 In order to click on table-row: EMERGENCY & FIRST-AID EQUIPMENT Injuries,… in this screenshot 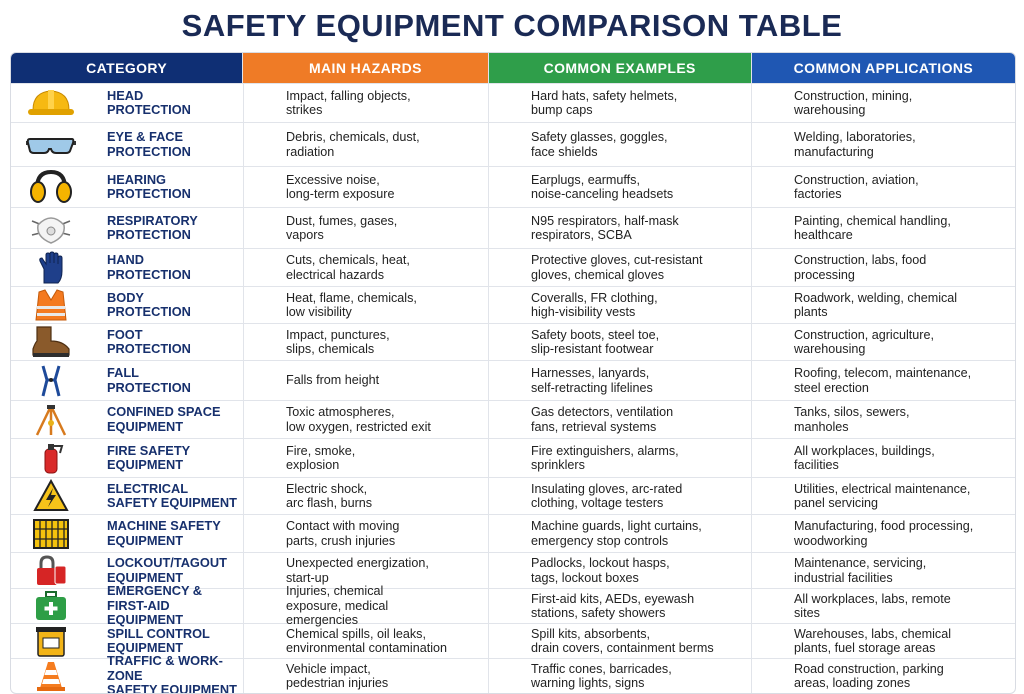, I will do `click(513, 605)`.